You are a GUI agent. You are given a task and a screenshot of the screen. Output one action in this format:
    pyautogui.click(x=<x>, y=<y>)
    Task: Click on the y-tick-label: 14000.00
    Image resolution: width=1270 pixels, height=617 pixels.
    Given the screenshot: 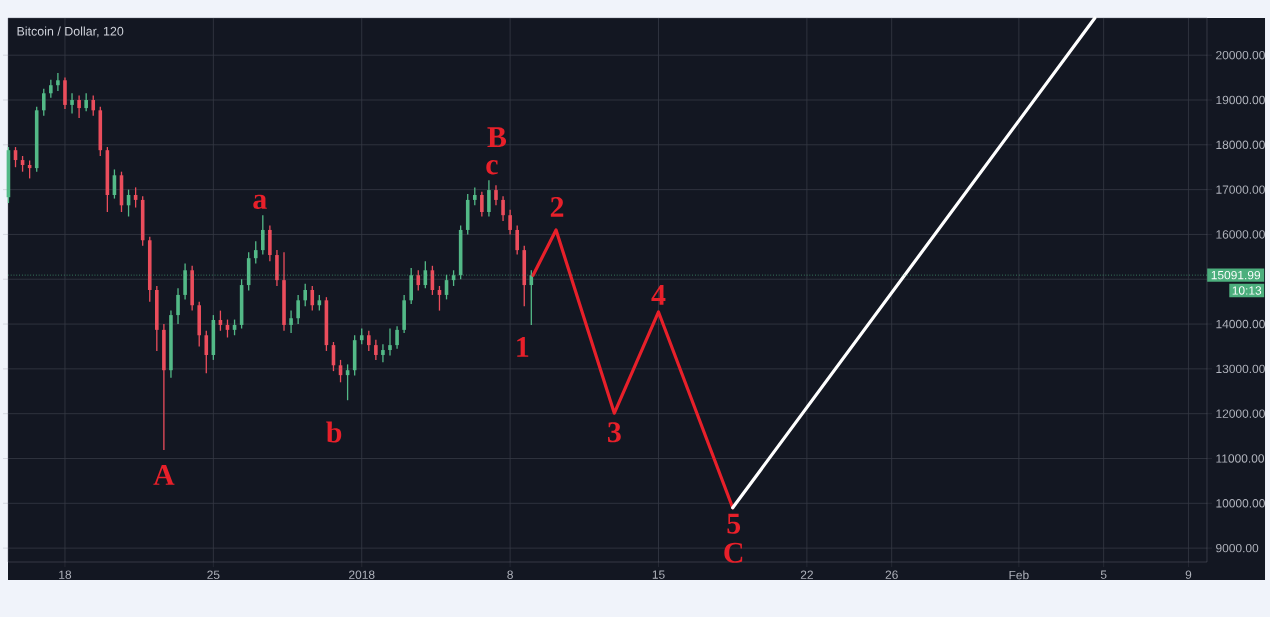 What is the action you would take?
    pyautogui.click(x=1240, y=324)
    